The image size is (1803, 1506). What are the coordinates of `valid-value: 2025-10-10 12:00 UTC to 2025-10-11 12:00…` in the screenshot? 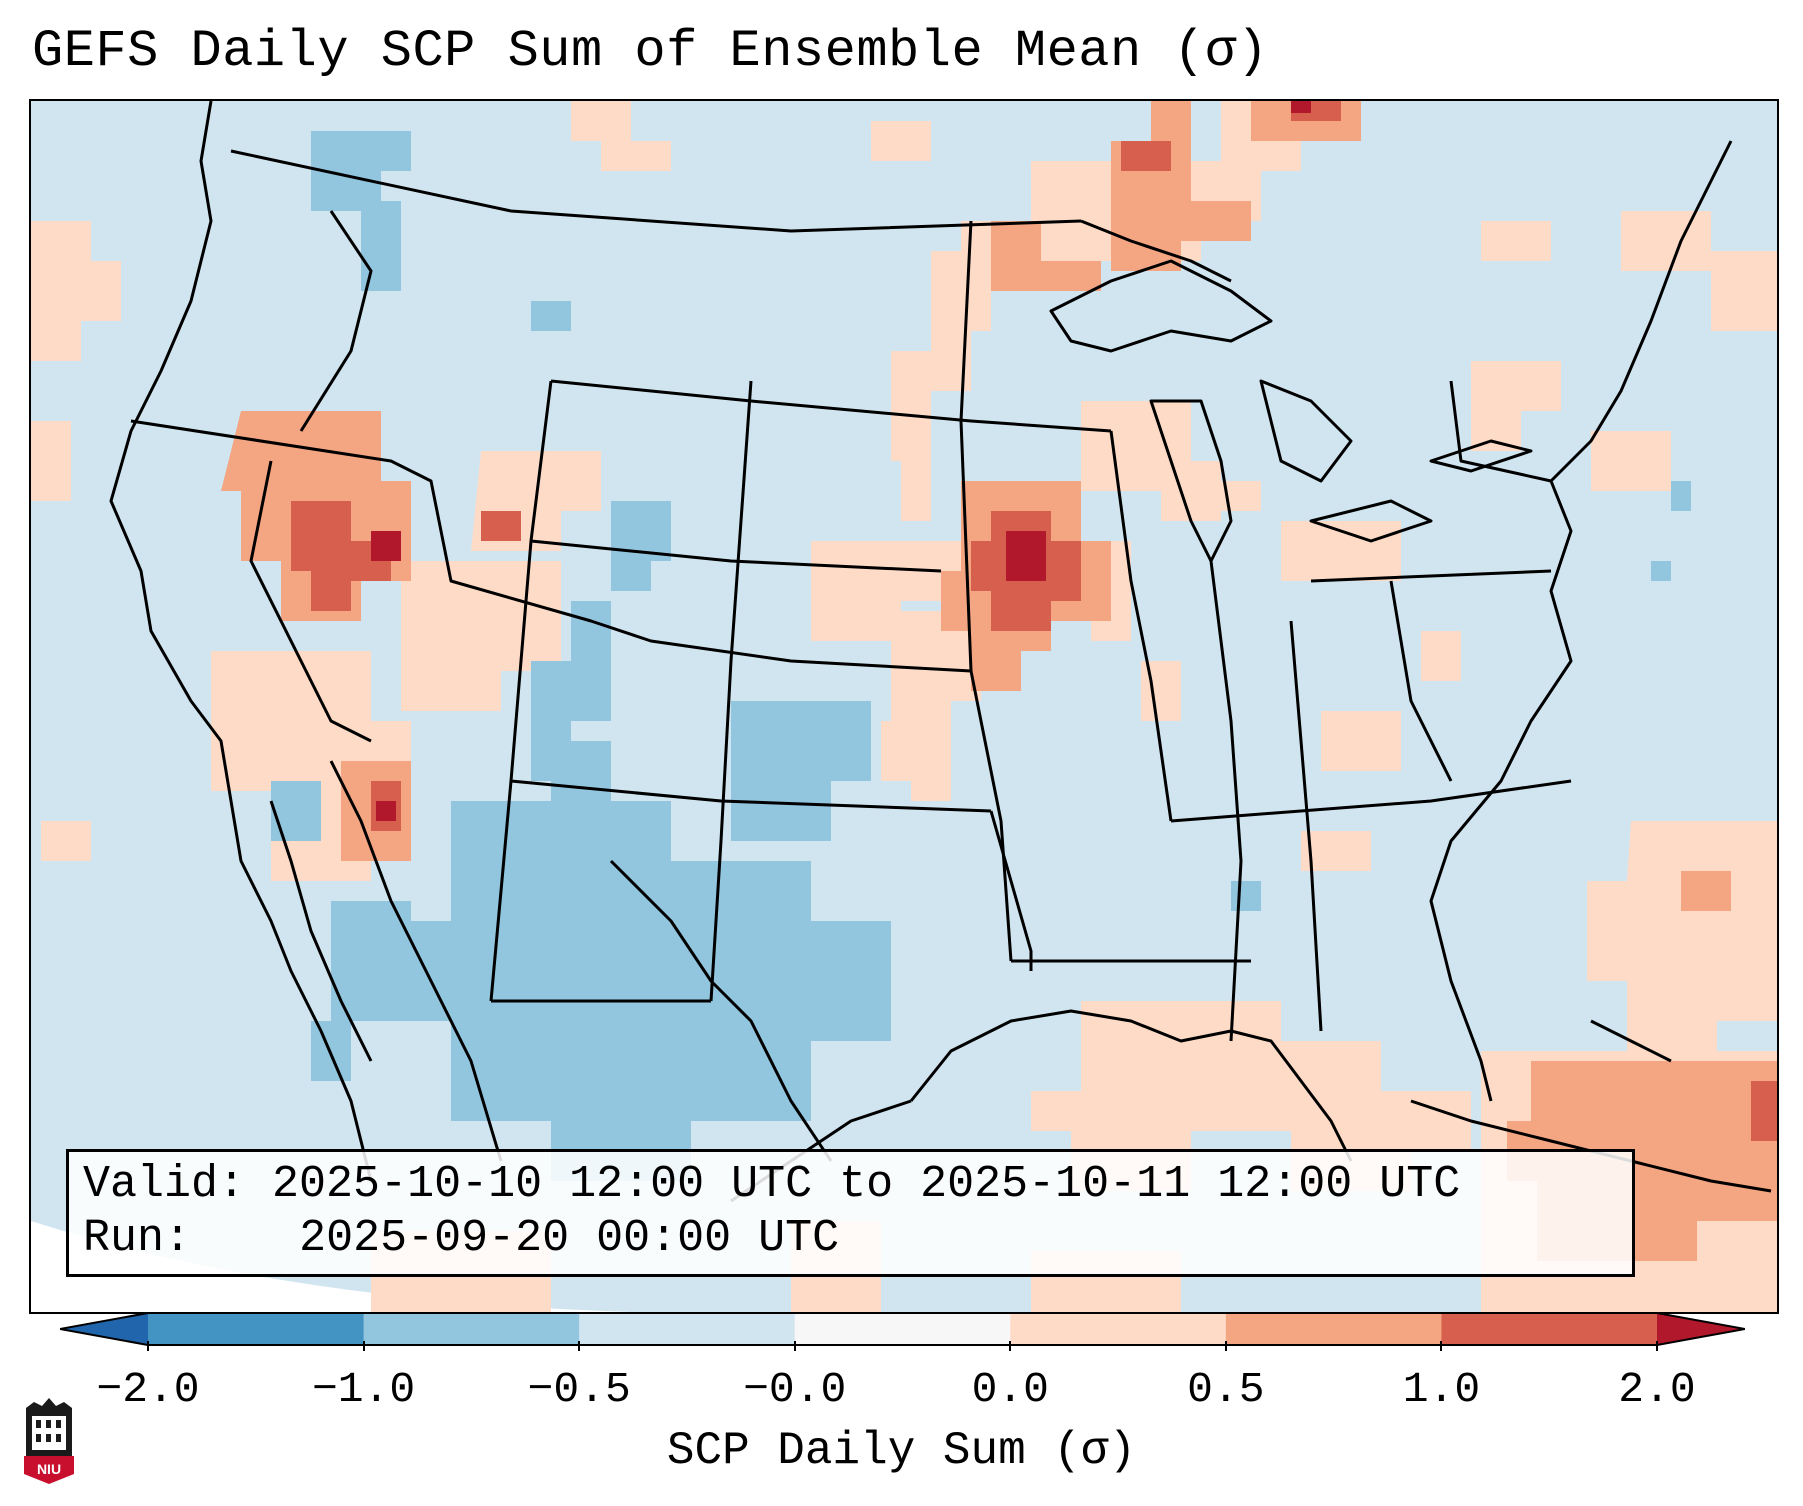 It's located at (866, 1184).